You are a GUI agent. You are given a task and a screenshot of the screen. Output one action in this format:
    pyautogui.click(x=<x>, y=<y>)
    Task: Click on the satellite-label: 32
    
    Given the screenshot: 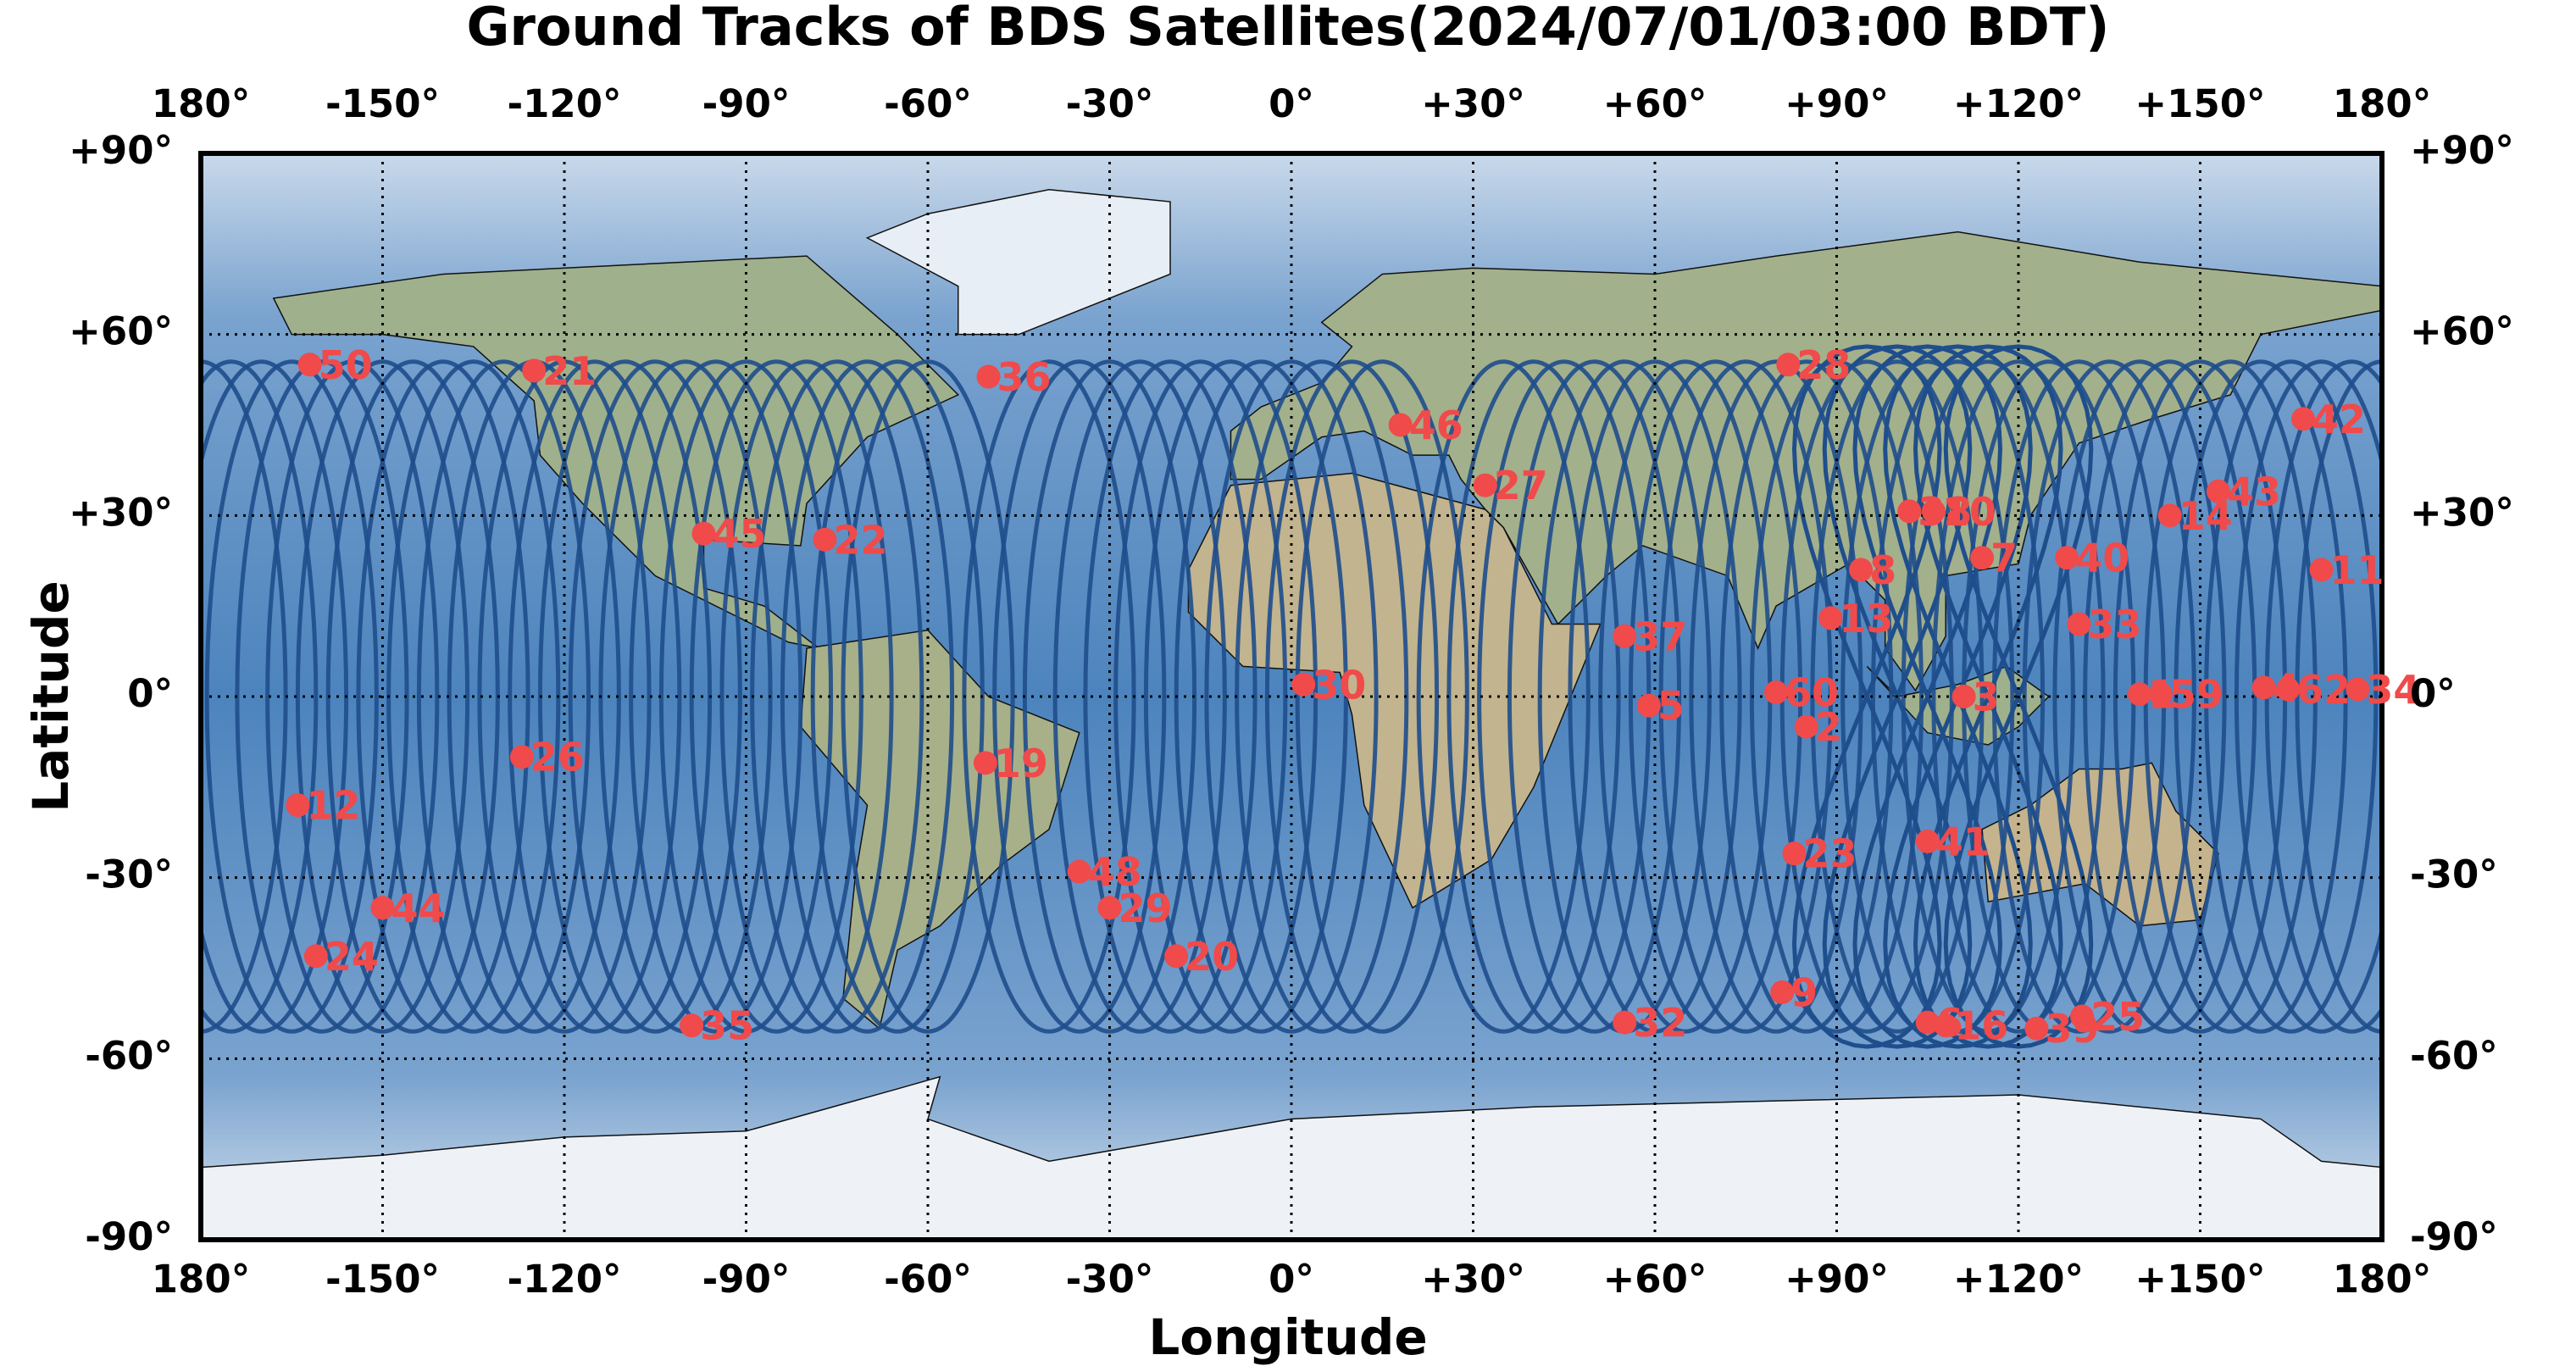 What is the action you would take?
    pyautogui.click(x=1660, y=1023)
    